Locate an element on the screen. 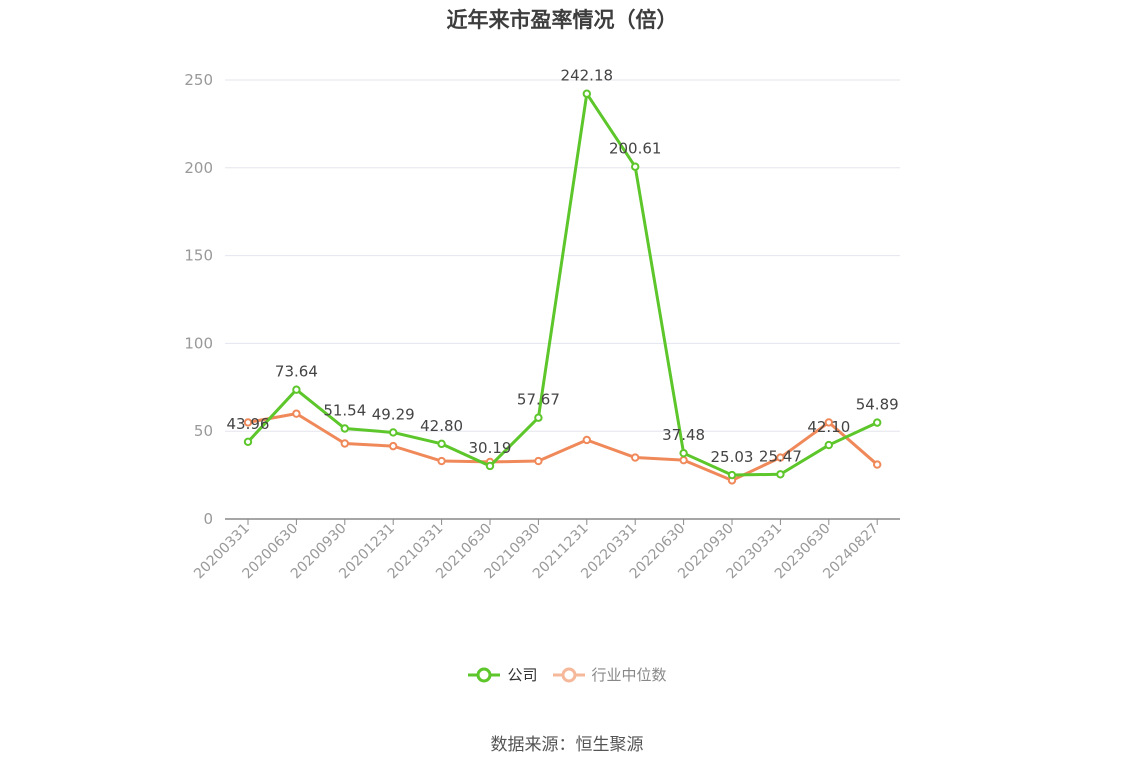 The image size is (1134, 766). data-label: 73.64 is located at coordinates (296, 372).